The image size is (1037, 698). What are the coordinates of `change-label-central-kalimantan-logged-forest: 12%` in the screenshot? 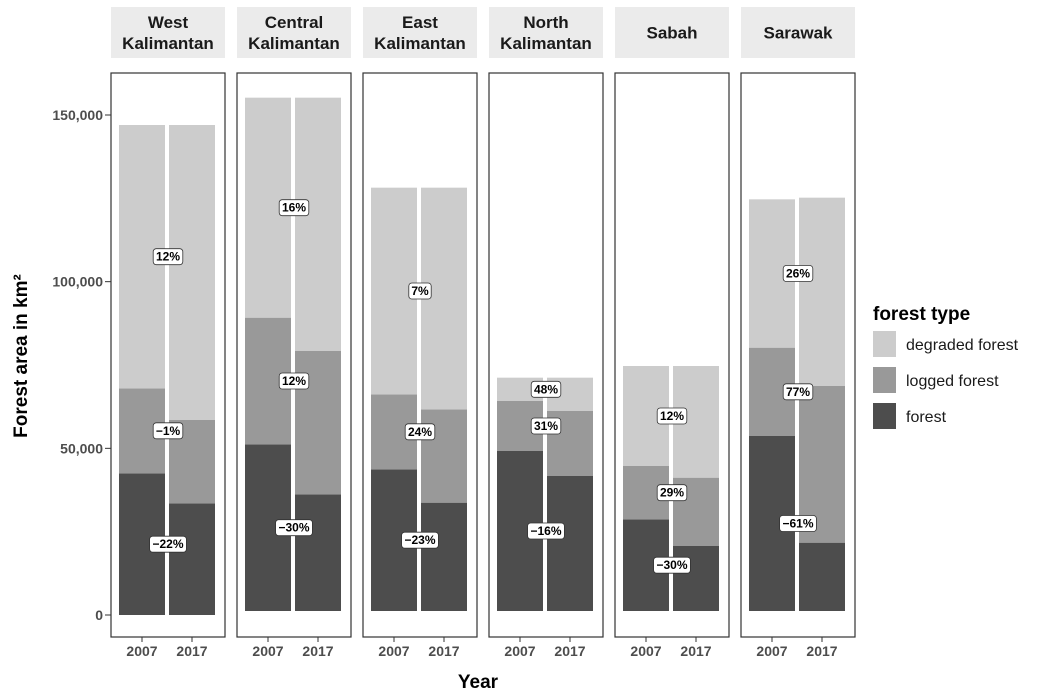 It's located at (294, 381).